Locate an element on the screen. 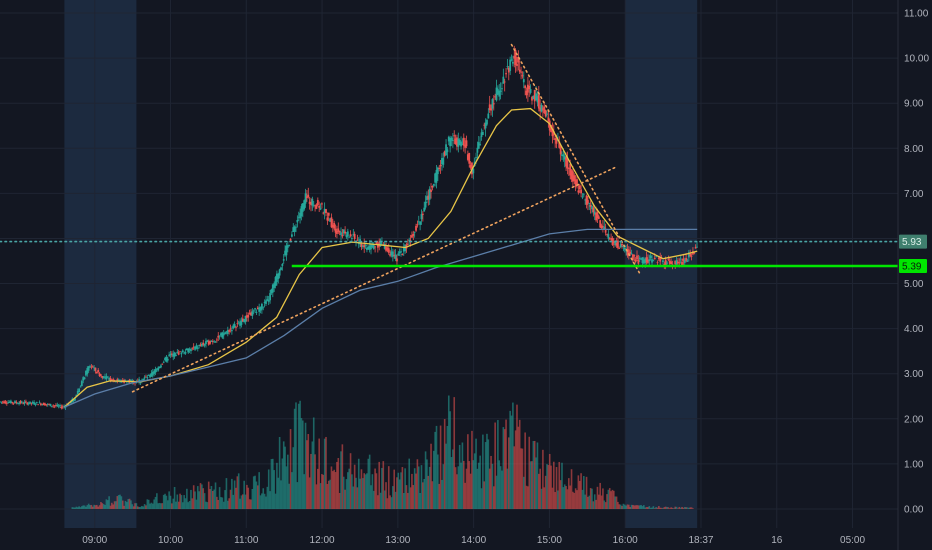  price-label-text-1: 5.39 is located at coordinates (912, 266).